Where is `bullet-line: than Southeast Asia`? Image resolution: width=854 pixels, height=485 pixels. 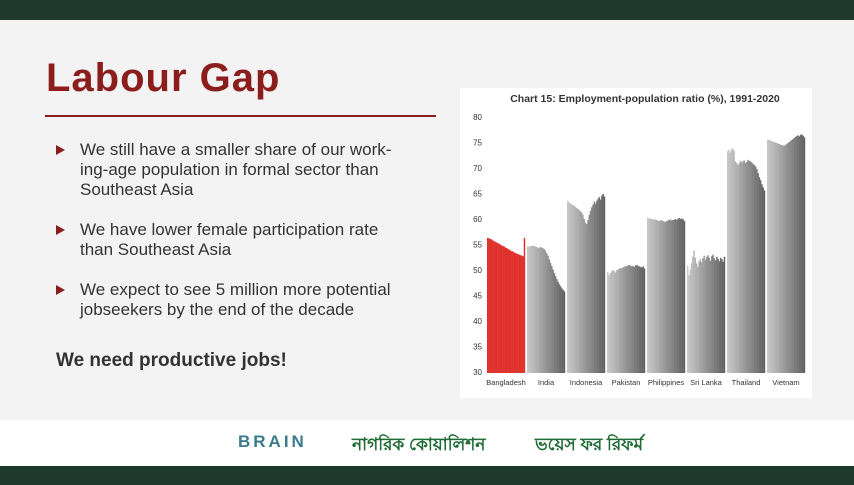
bullet-line: than Southeast Asia is located at coordinates (156, 249).